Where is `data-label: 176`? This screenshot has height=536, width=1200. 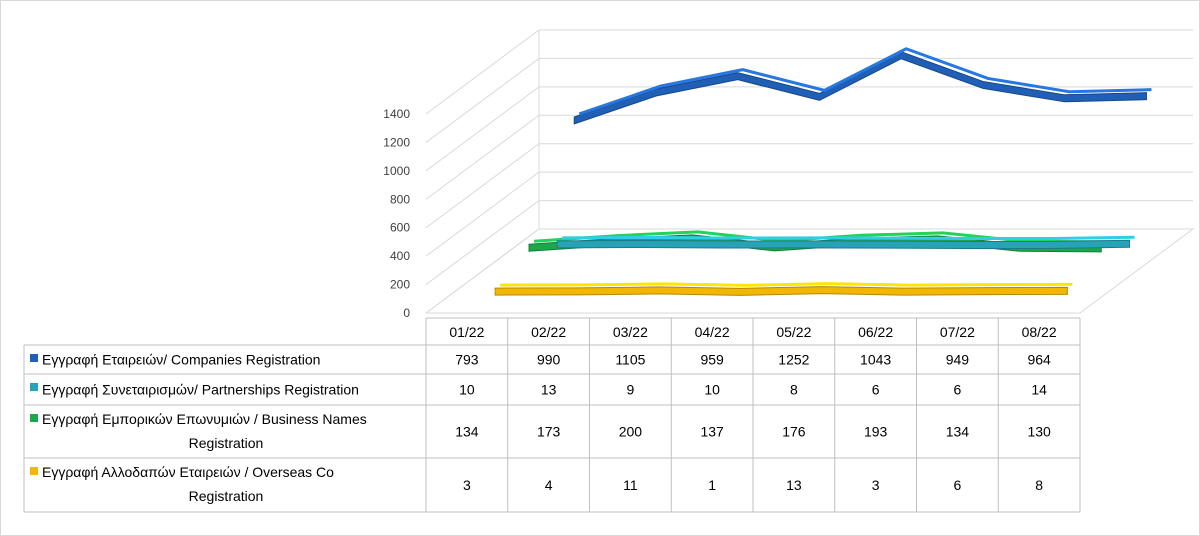 data-label: 176 is located at coordinates (794, 432).